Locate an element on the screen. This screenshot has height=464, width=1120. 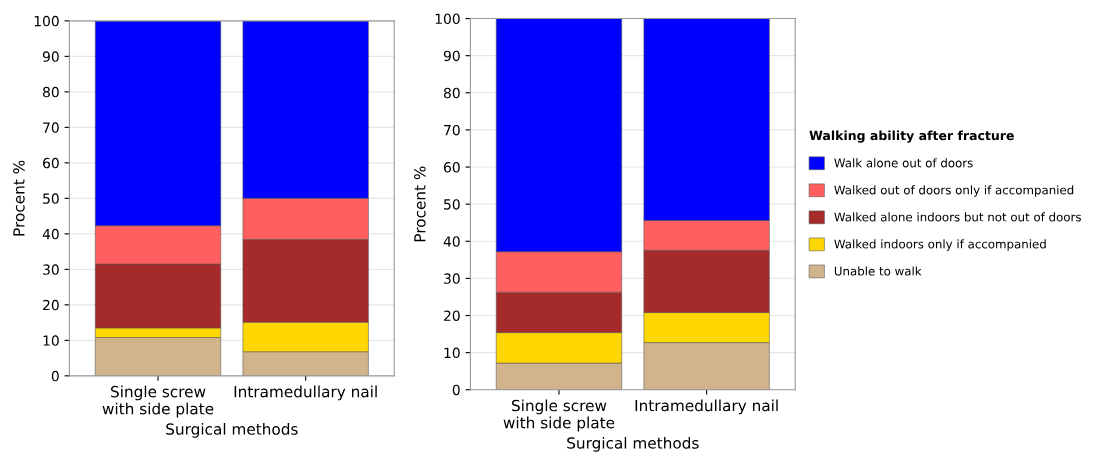
legend-label: Walked out of doors only if accompanied is located at coordinates (954, 191).